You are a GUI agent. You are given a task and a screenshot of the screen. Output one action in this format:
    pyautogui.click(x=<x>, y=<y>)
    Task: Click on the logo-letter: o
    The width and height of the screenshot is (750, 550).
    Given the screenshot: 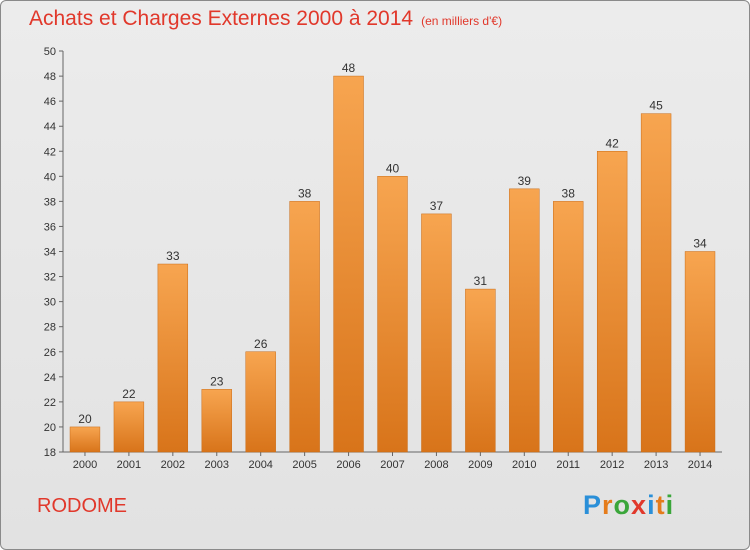 What is the action you would take?
    pyautogui.click(x=622, y=505)
    